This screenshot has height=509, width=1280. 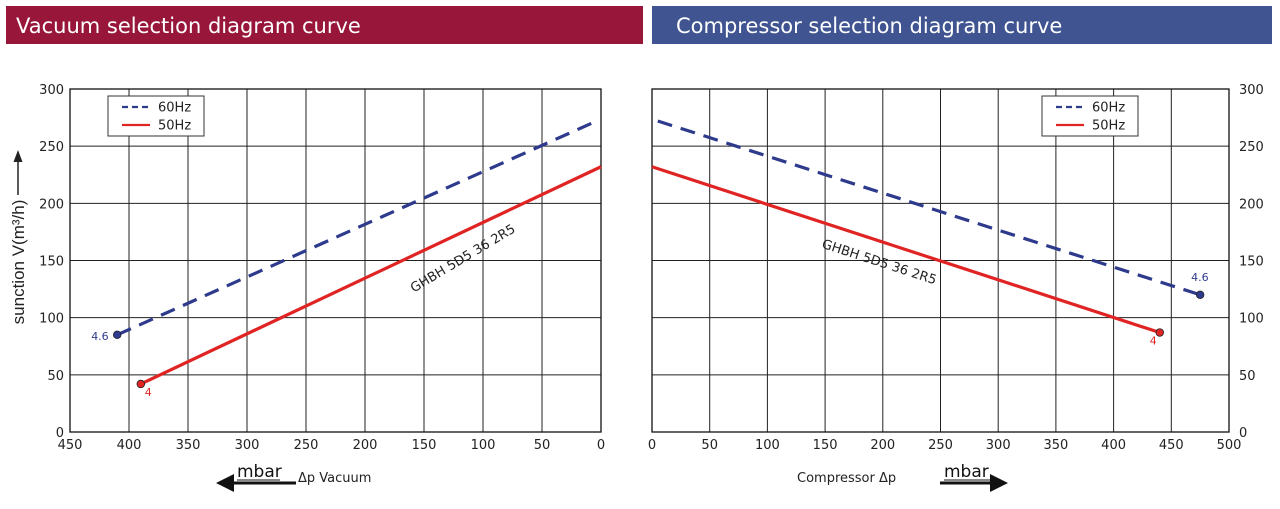 I want to click on vacuum-x-label: Δp Vacuum, so click(x=334, y=478).